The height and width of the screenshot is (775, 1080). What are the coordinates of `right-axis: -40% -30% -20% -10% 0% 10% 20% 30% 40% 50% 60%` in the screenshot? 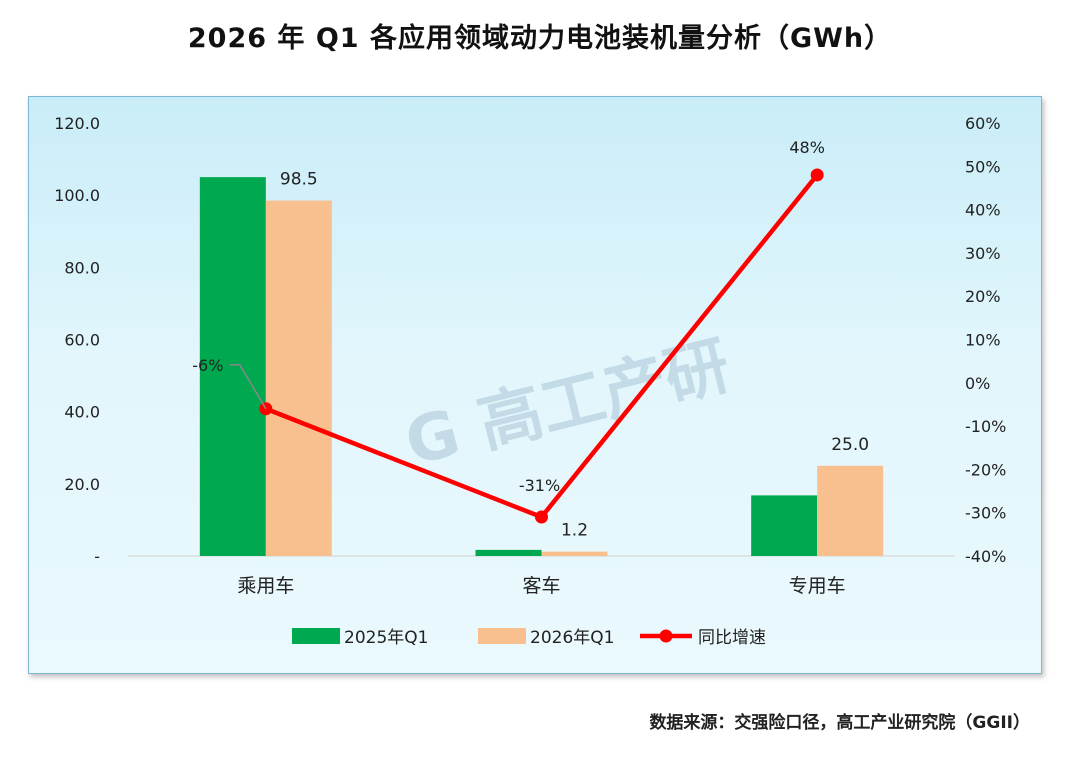 It's located at (985, 340).